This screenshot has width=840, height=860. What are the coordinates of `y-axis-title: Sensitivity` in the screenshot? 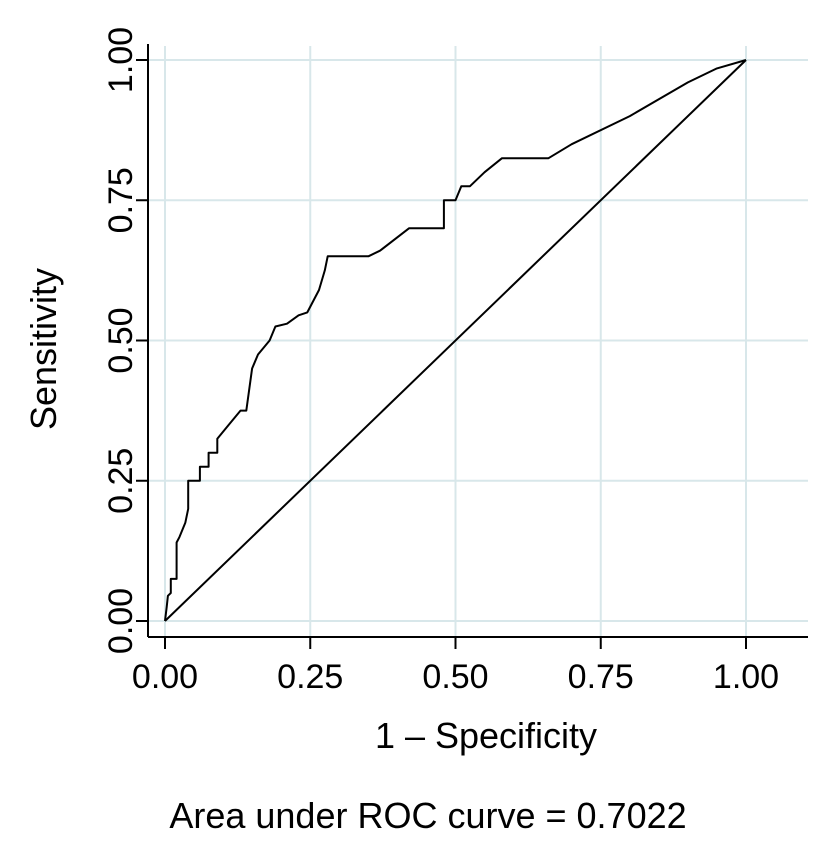 It's located at (43, 349).